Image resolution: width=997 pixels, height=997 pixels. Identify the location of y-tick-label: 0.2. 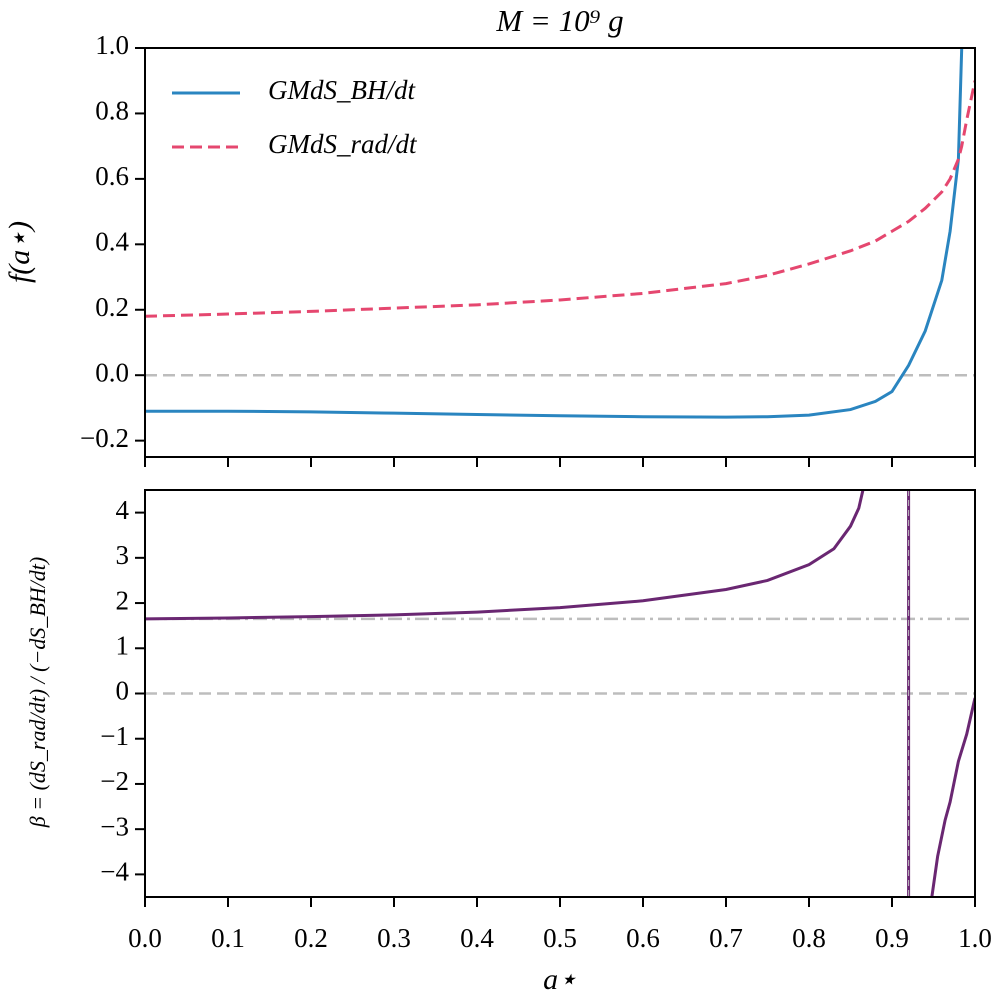
(112, 307).